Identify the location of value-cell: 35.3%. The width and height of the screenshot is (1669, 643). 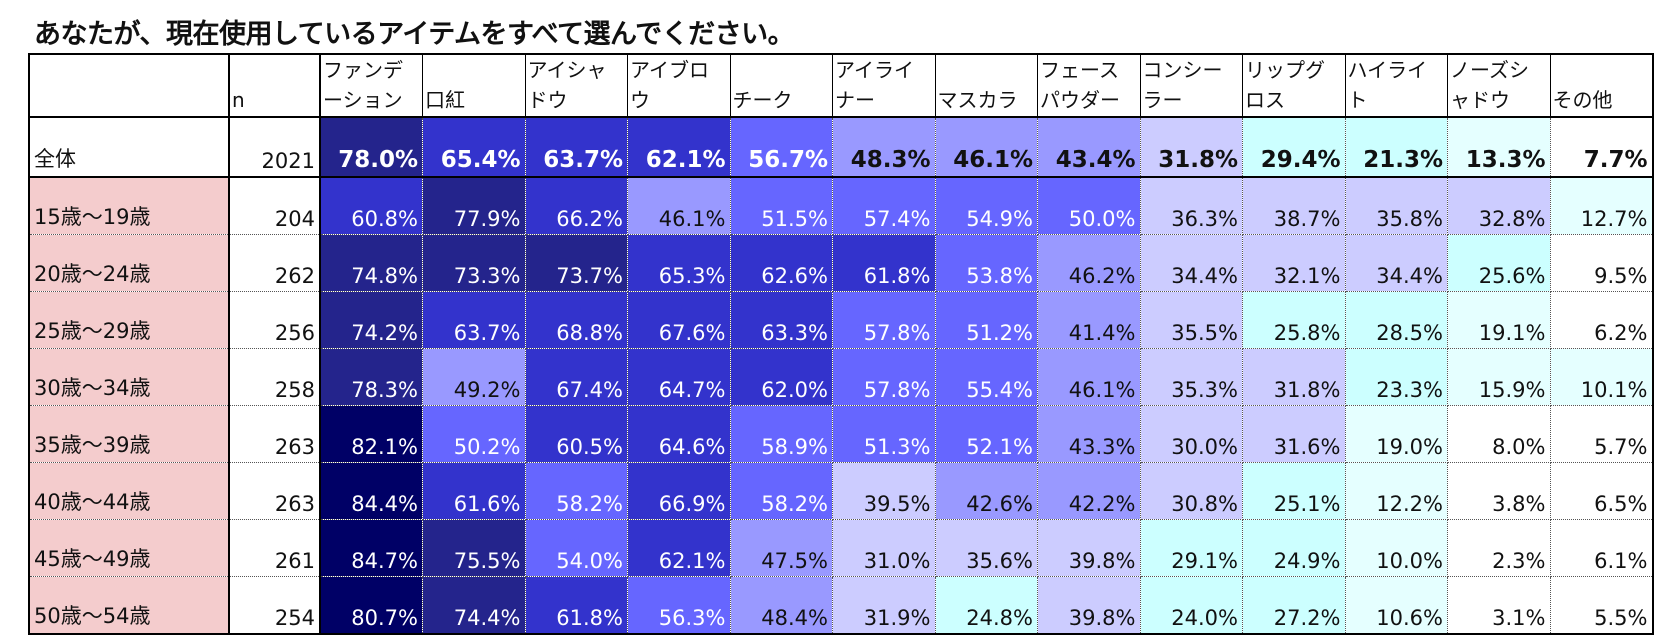
(1191, 377).